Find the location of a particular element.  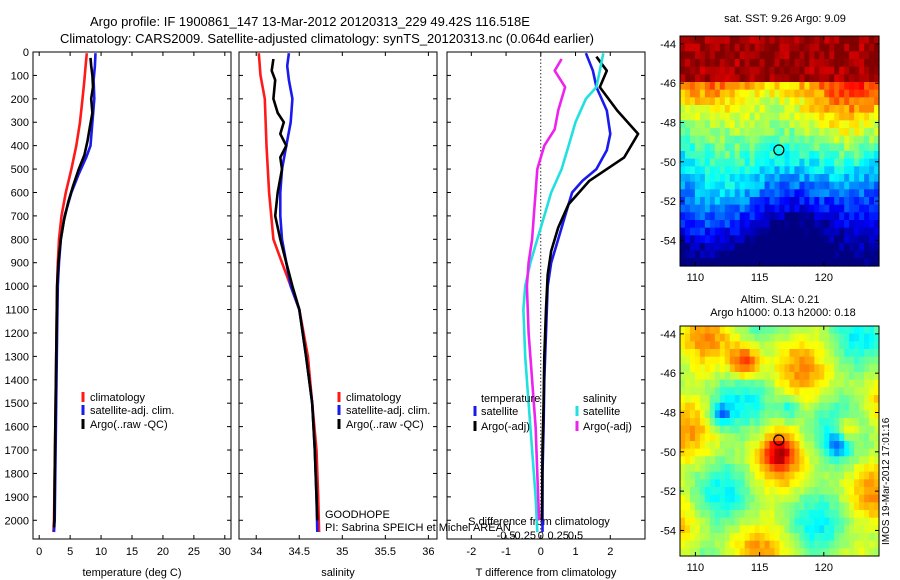

y-tick-label: 300 is located at coordinates (20, 123).